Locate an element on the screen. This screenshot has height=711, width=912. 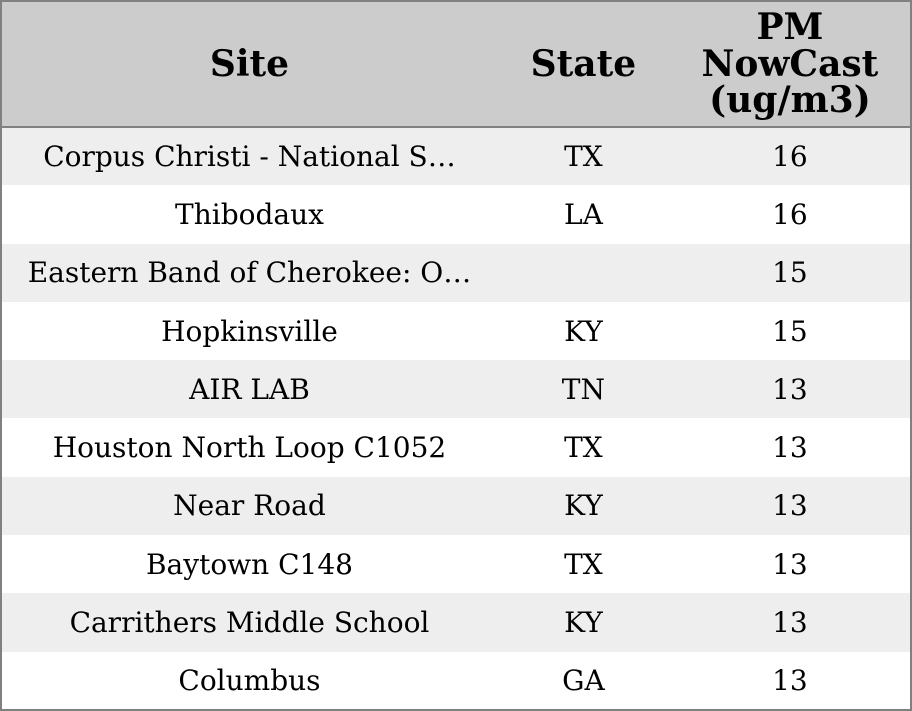
table-row: Thibodaux LA 16 is located at coordinates (456, 214).